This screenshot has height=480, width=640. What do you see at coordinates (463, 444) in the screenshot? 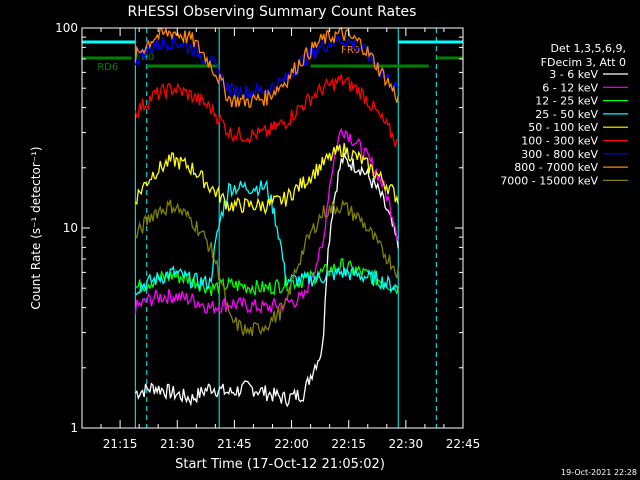
I see `x-tick-label: 22:45` at bounding box center [463, 444].